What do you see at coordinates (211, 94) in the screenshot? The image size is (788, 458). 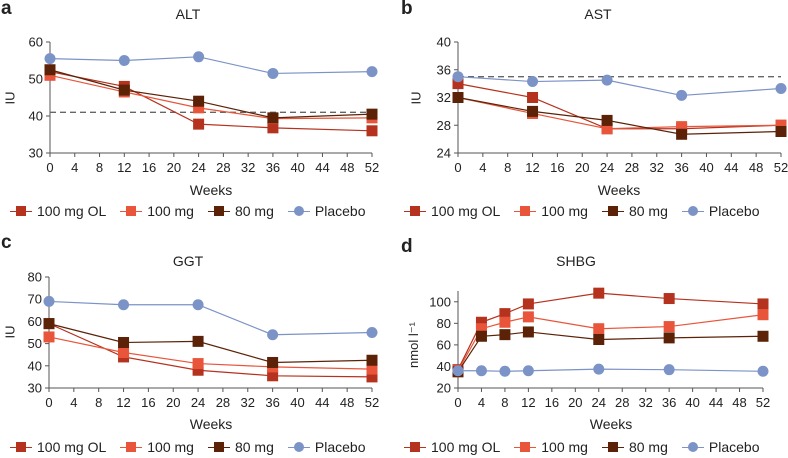 I see `series-line-80-mg` at bounding box center [211, 94].